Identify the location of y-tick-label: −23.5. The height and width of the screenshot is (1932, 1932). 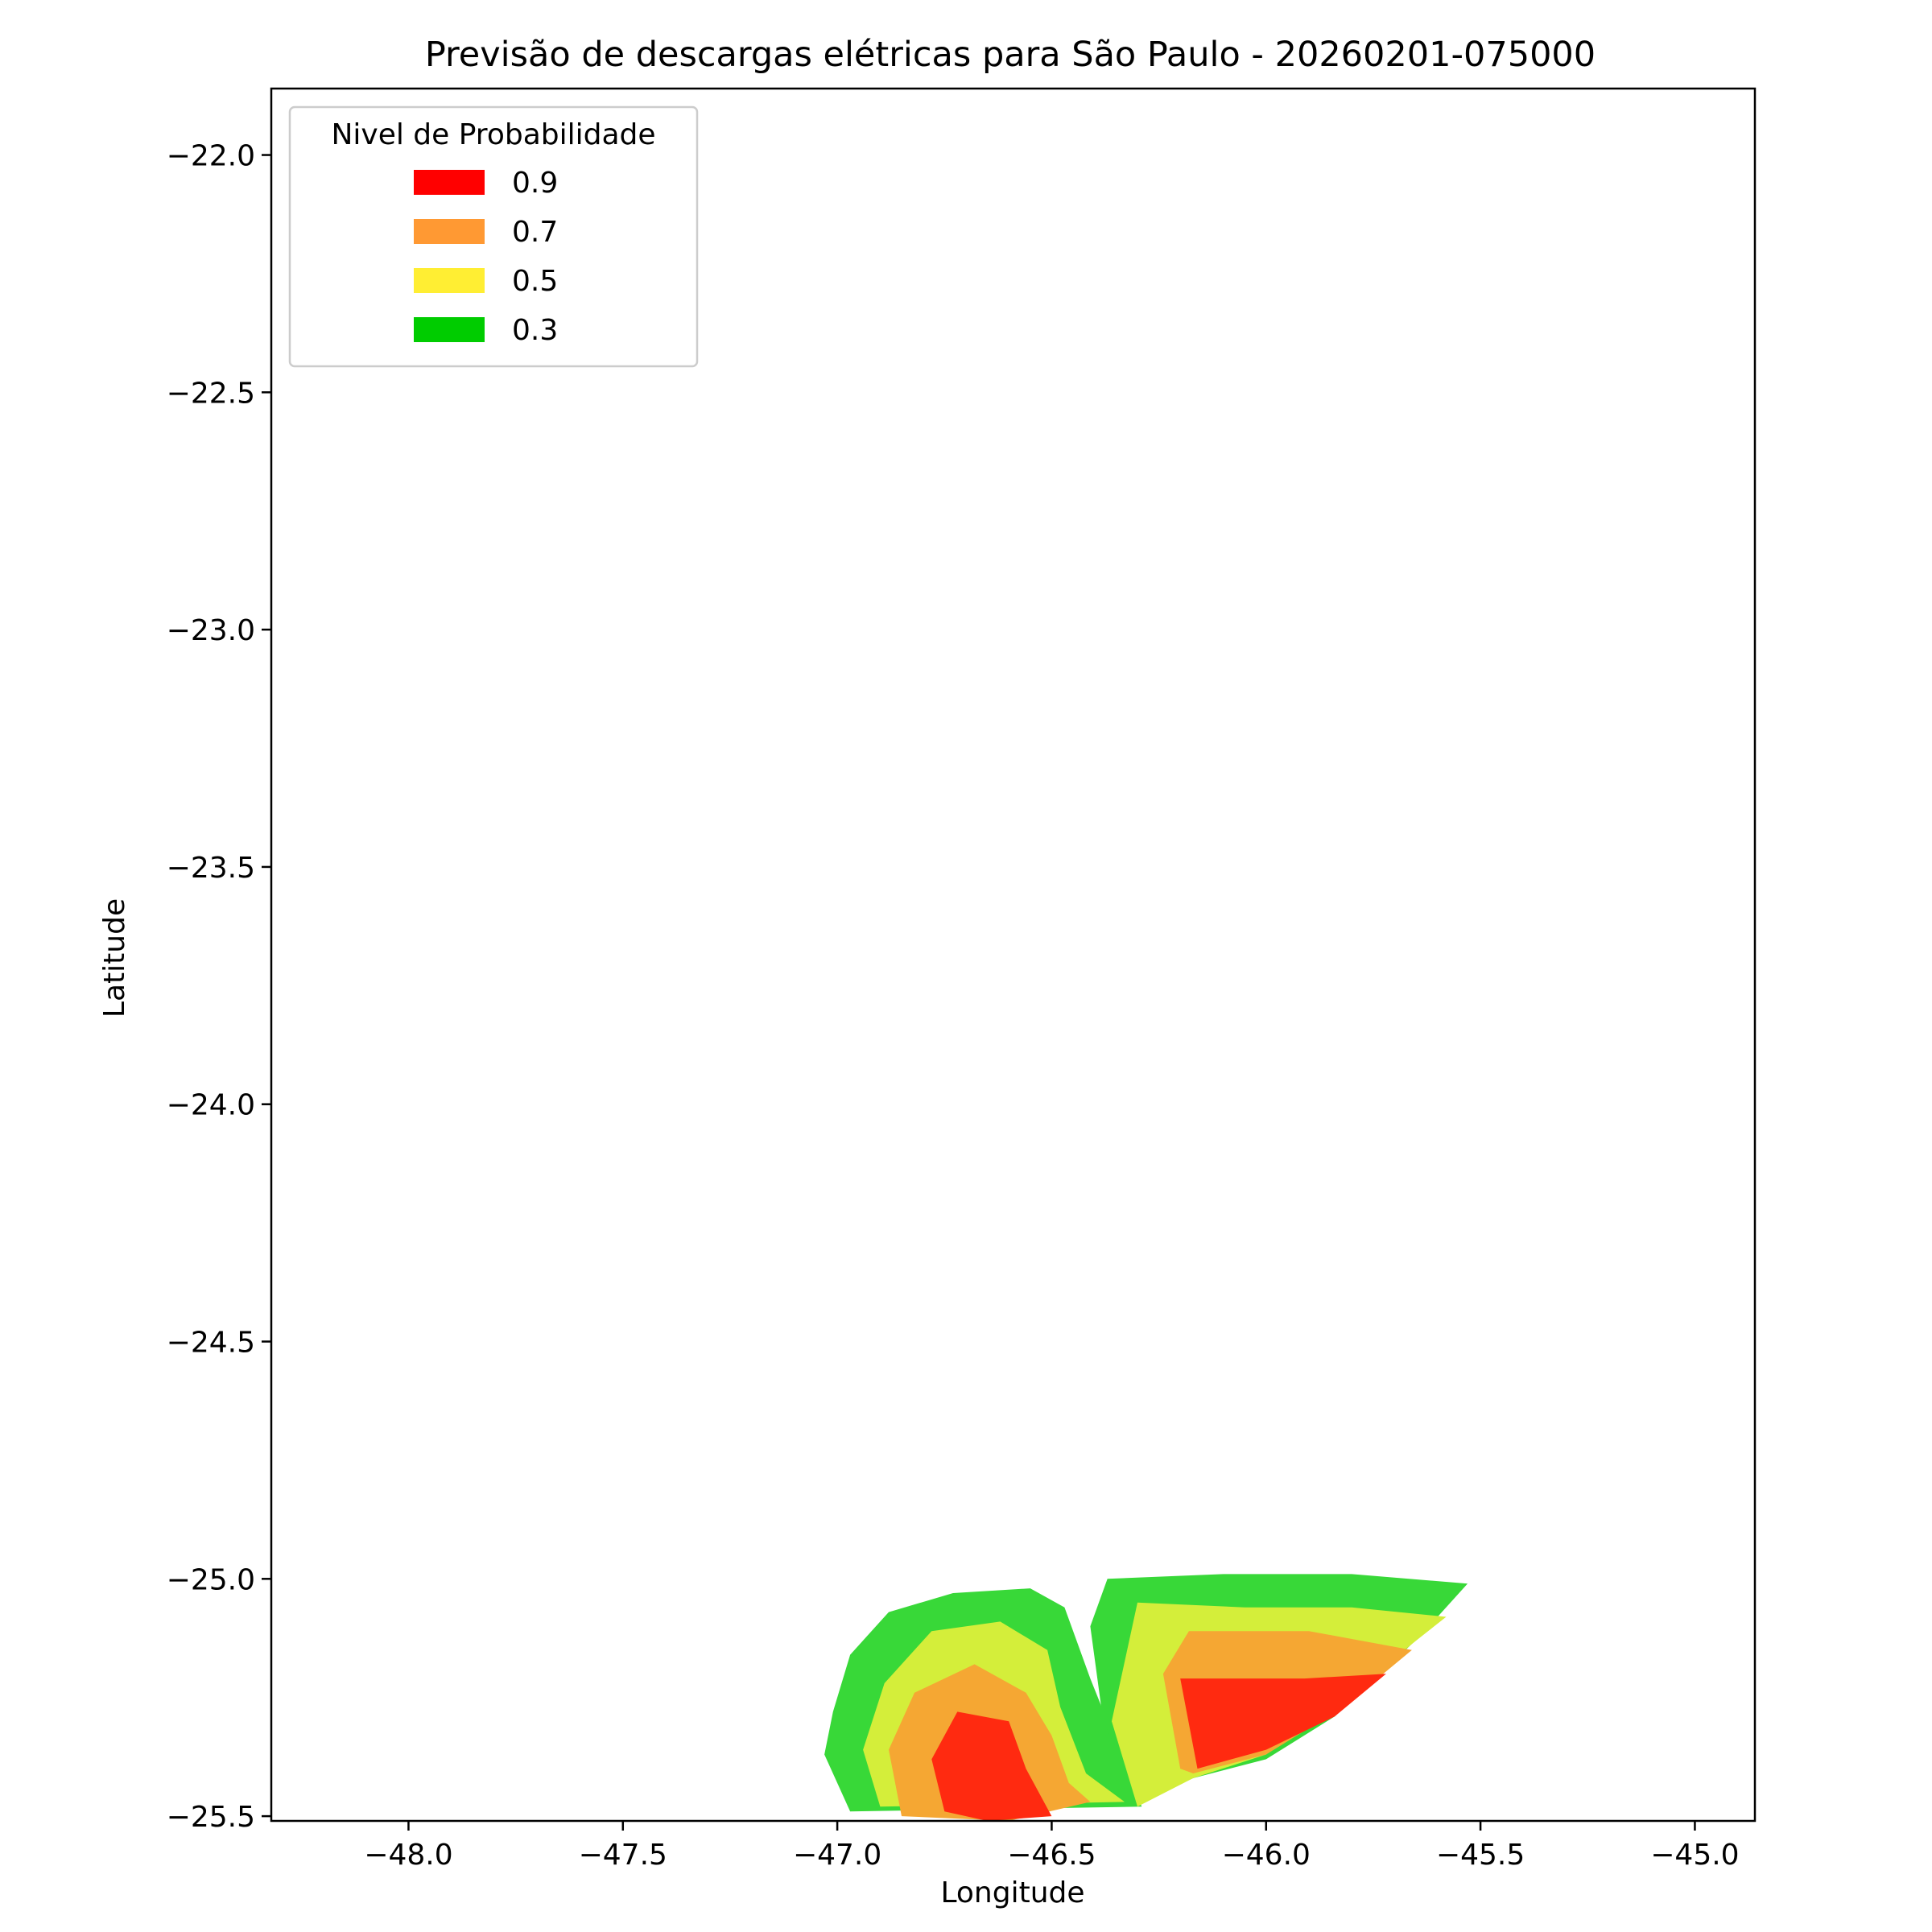
(211, 868).